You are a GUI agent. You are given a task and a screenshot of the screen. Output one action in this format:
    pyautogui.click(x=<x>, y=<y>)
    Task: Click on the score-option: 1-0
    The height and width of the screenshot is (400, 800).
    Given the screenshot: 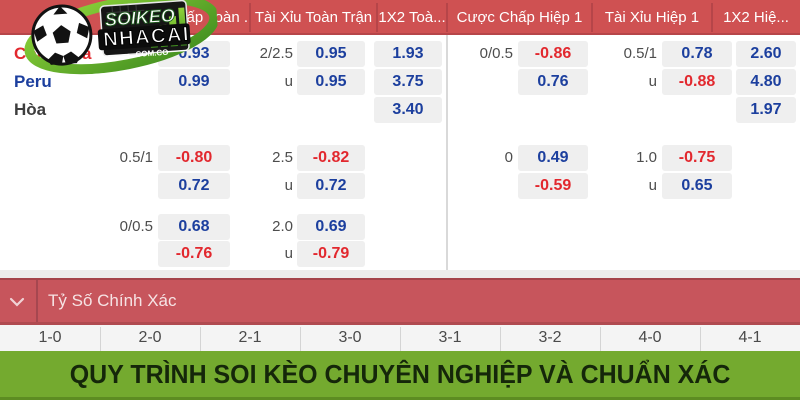 What is the action you would take?
    pyautogui.click(x=50, y=337)
    